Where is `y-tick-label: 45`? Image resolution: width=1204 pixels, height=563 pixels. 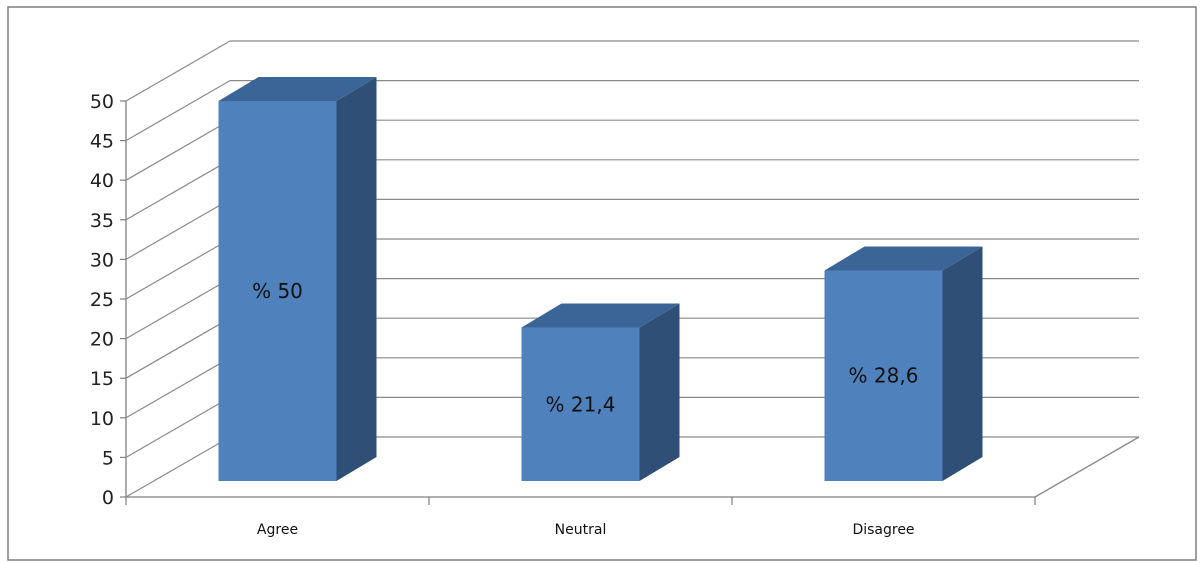 y-tick-label: 45 is located at coordinates (102, 142).